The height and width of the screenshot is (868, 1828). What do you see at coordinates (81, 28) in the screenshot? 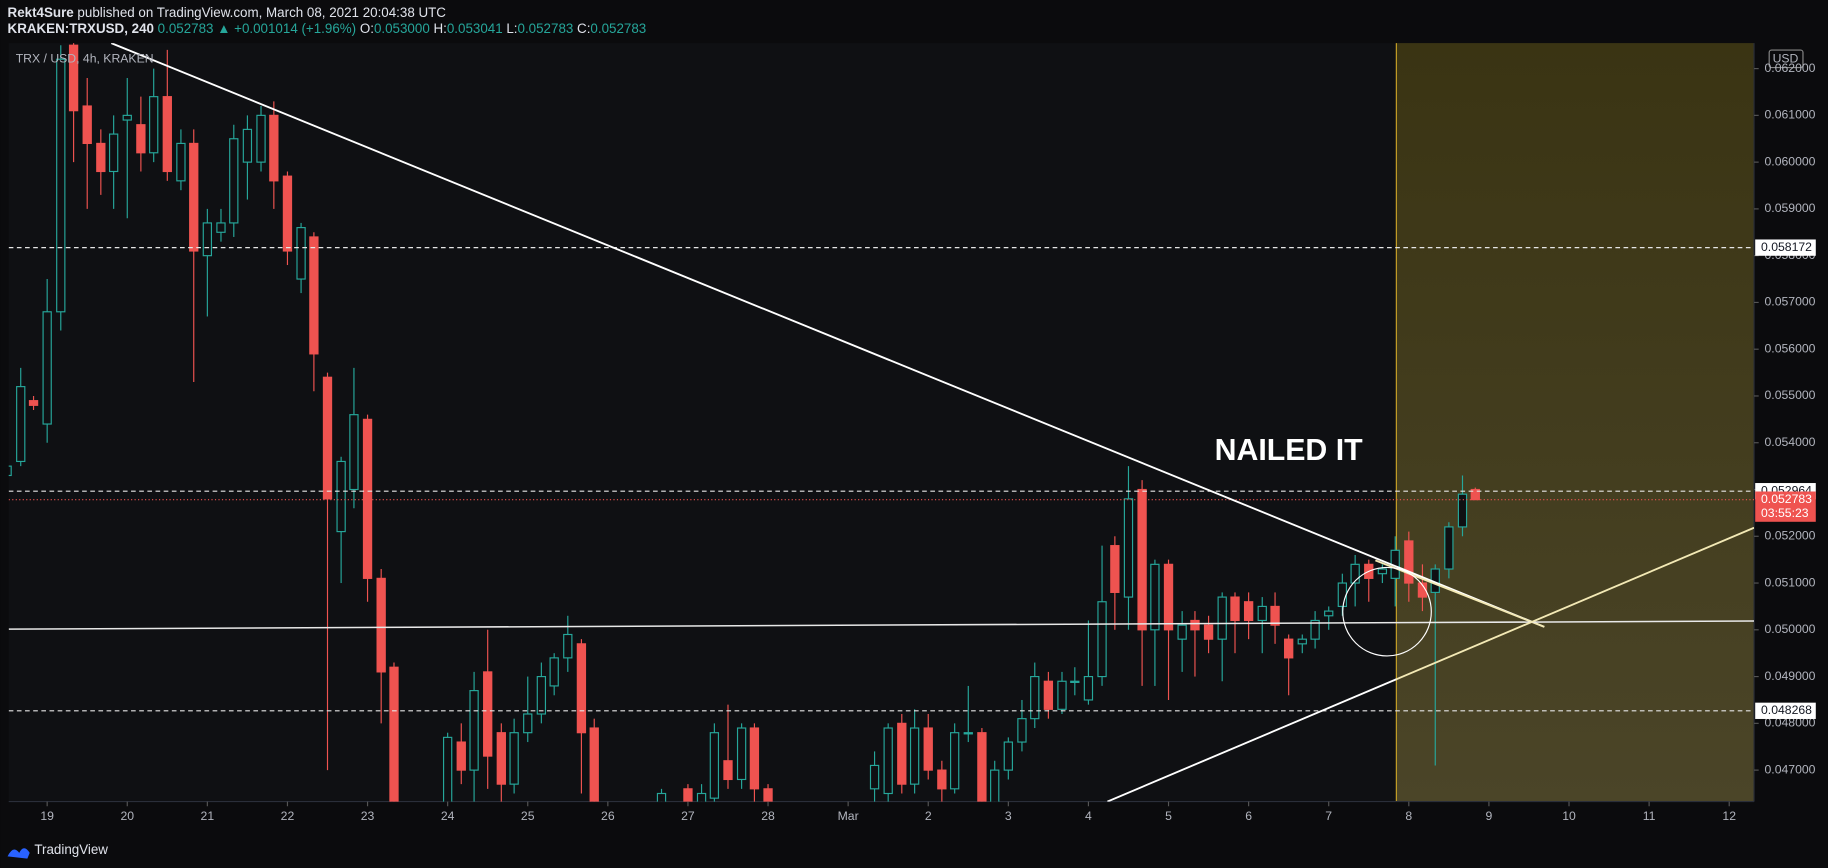
I see `symbol: KRAKEN:TRXUSD, 240` at bounding box center [81, 28].